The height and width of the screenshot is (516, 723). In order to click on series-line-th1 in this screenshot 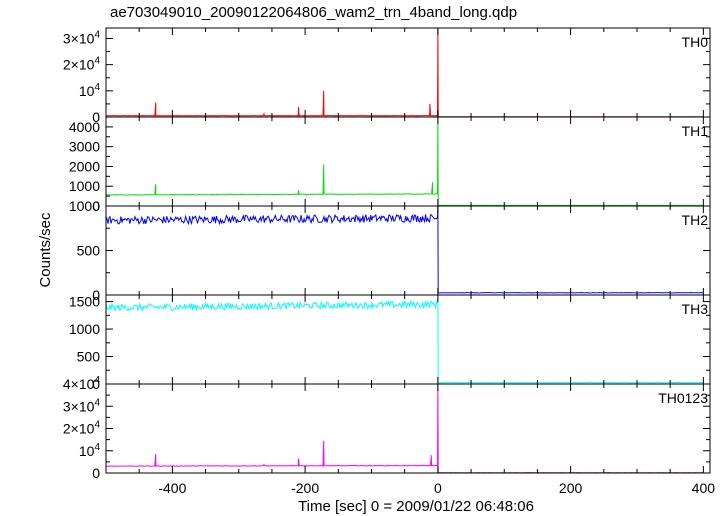, I will do `click(404, 161)`.